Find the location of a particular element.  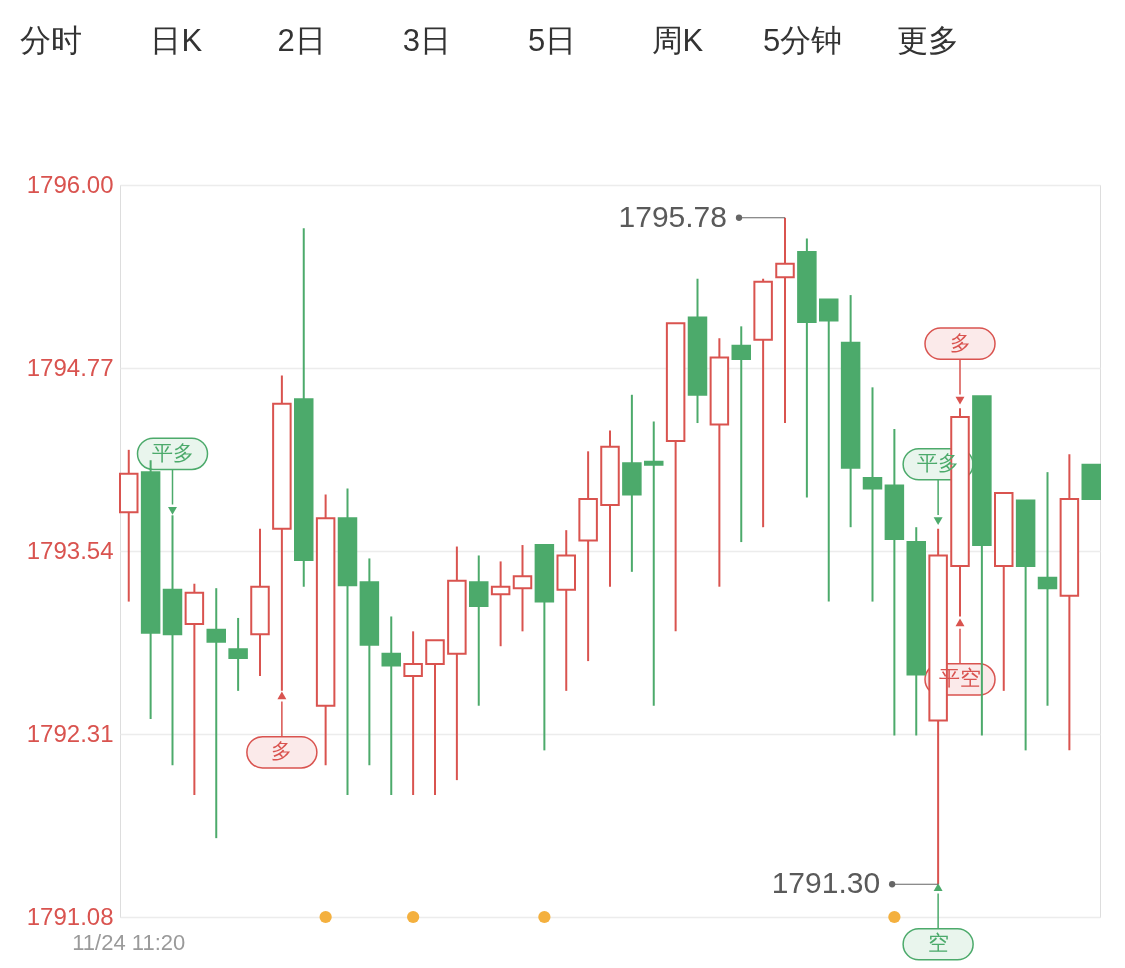

y-tick-label: 1794.77 is located at coordinates (70, 367).